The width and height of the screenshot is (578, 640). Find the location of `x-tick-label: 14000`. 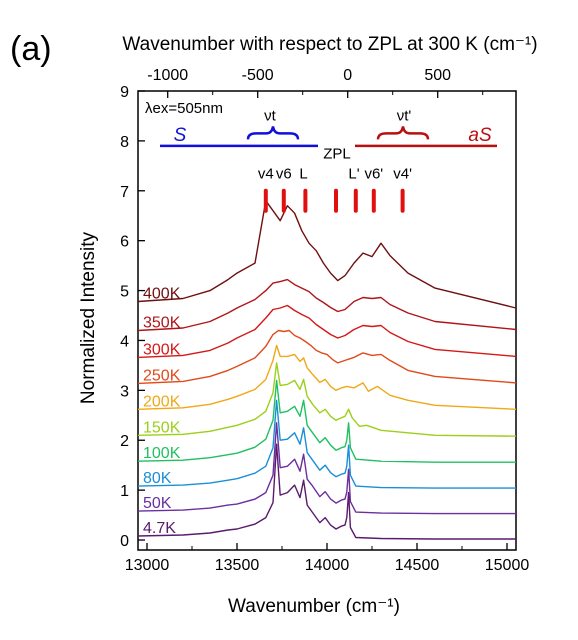

x-tick-label: 14000 is located at coordinates (327, 565).